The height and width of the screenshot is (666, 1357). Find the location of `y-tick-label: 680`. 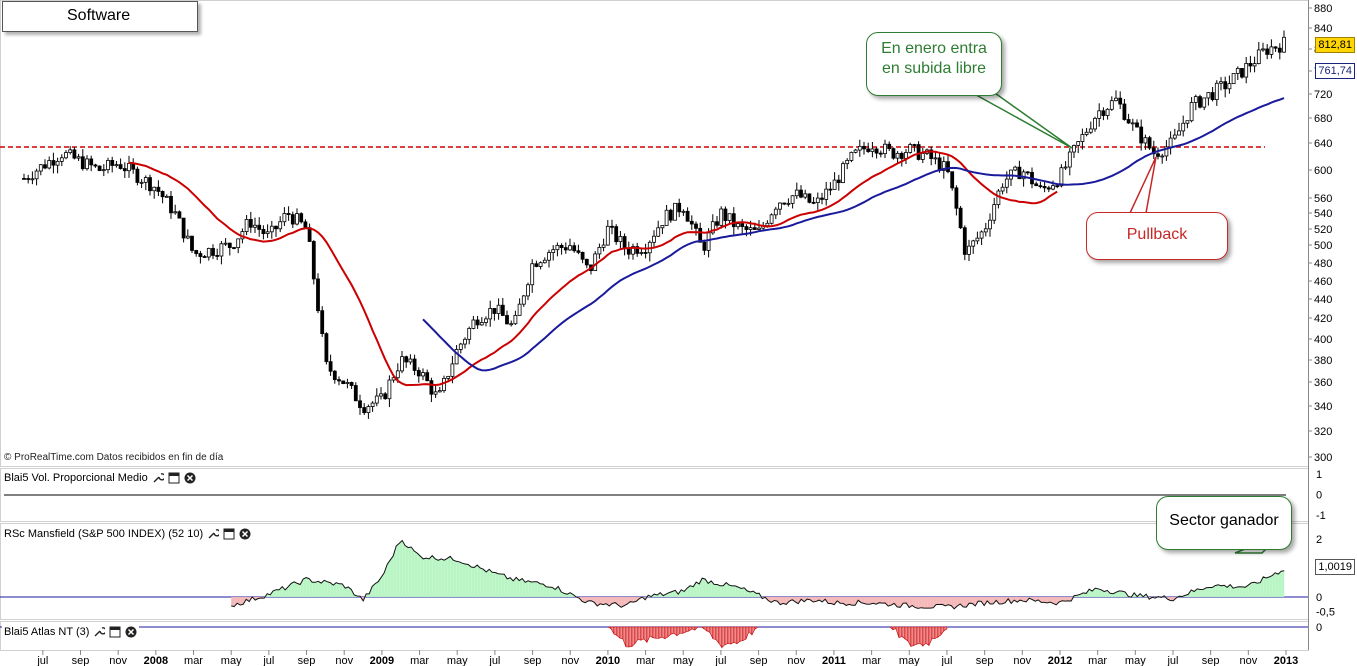

y-tick-label: 680 is located at coordinates (1323, 119).